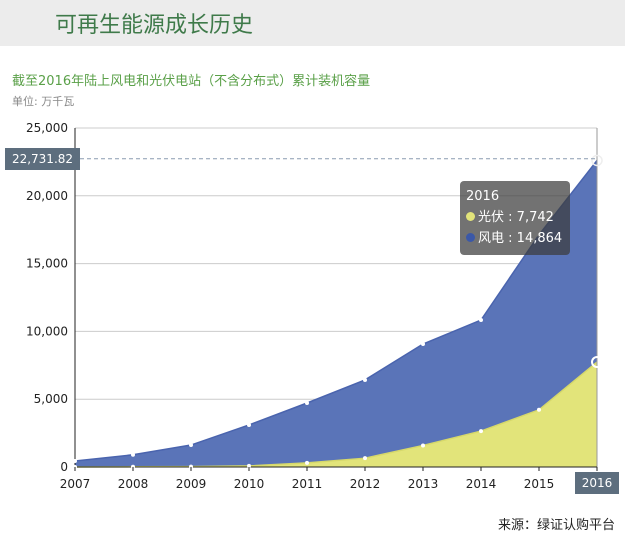  I want to click on x-tick-label: 2012, so click(365, 484).